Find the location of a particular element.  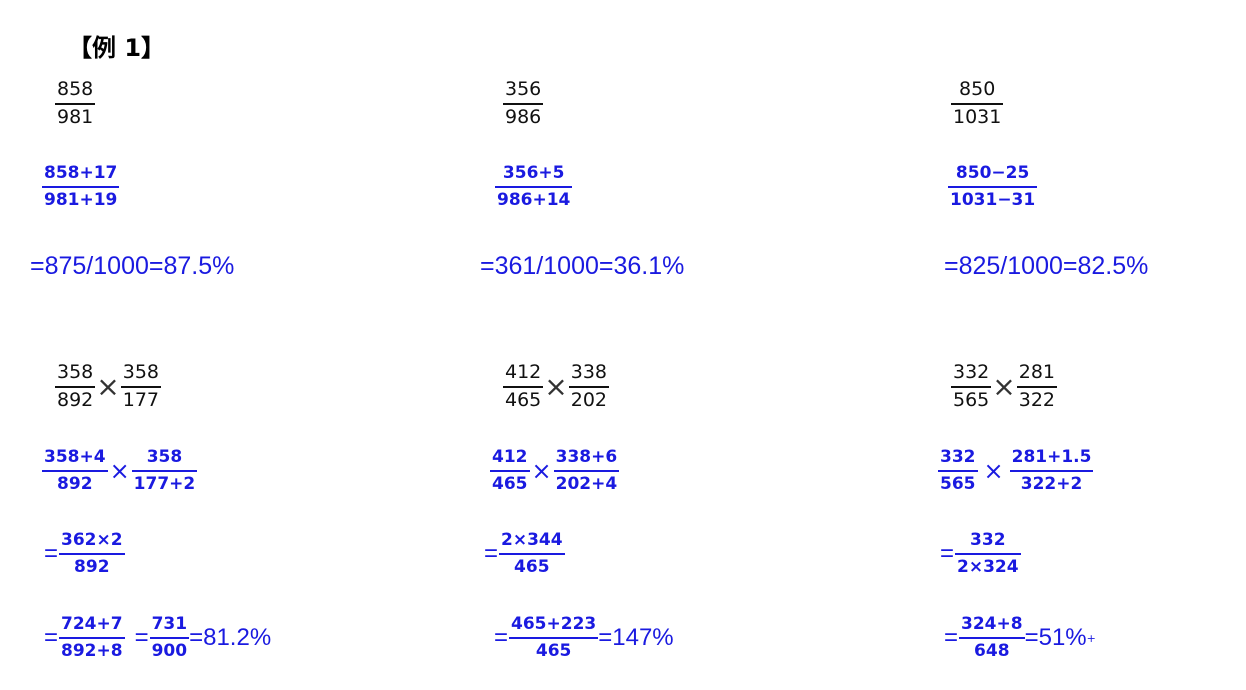

fraction: 356 986 is located at coordinates (523, 104).